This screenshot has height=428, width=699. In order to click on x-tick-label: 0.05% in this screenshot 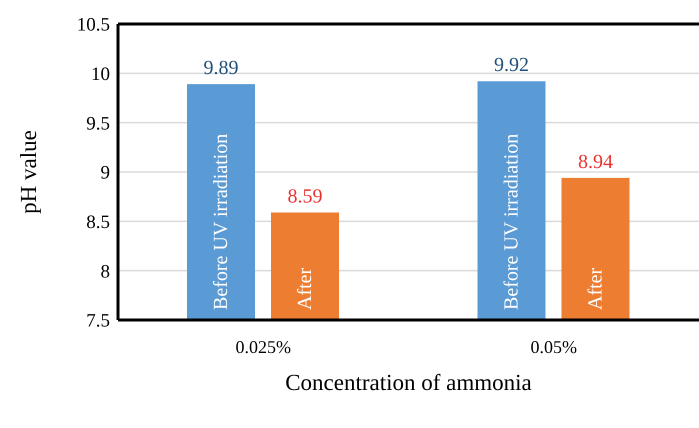, I will do `click(553, 346)`.